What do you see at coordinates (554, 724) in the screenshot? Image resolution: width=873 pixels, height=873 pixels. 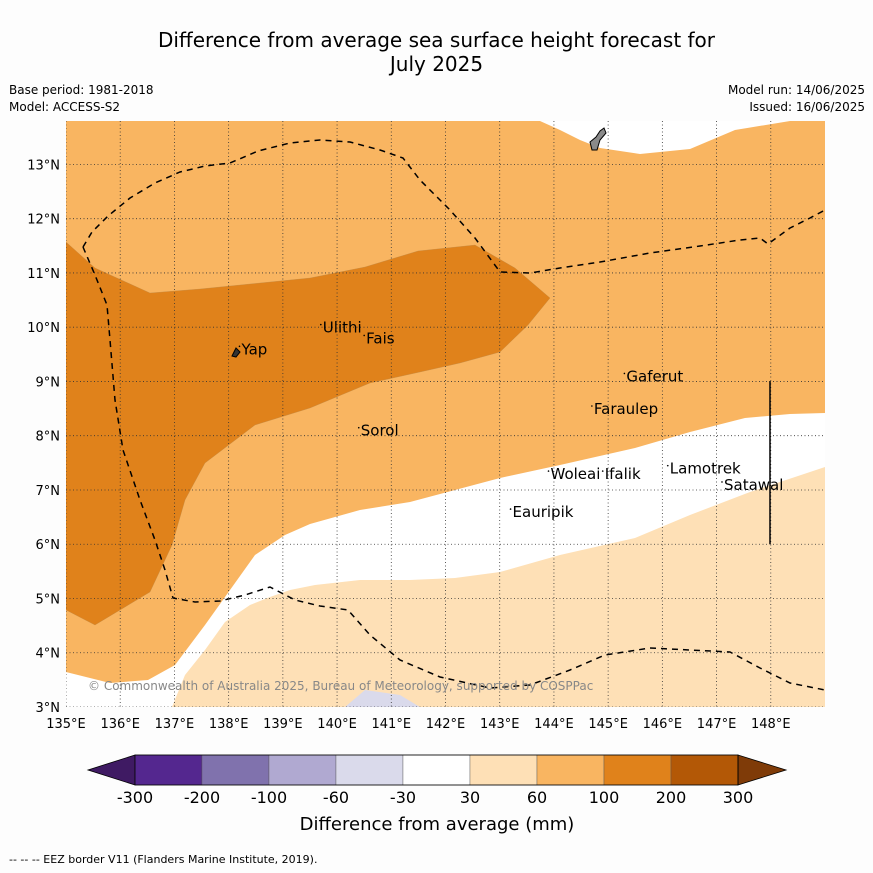 I see `lon-tick-label: 144°E` at bounding box center [554, 724].